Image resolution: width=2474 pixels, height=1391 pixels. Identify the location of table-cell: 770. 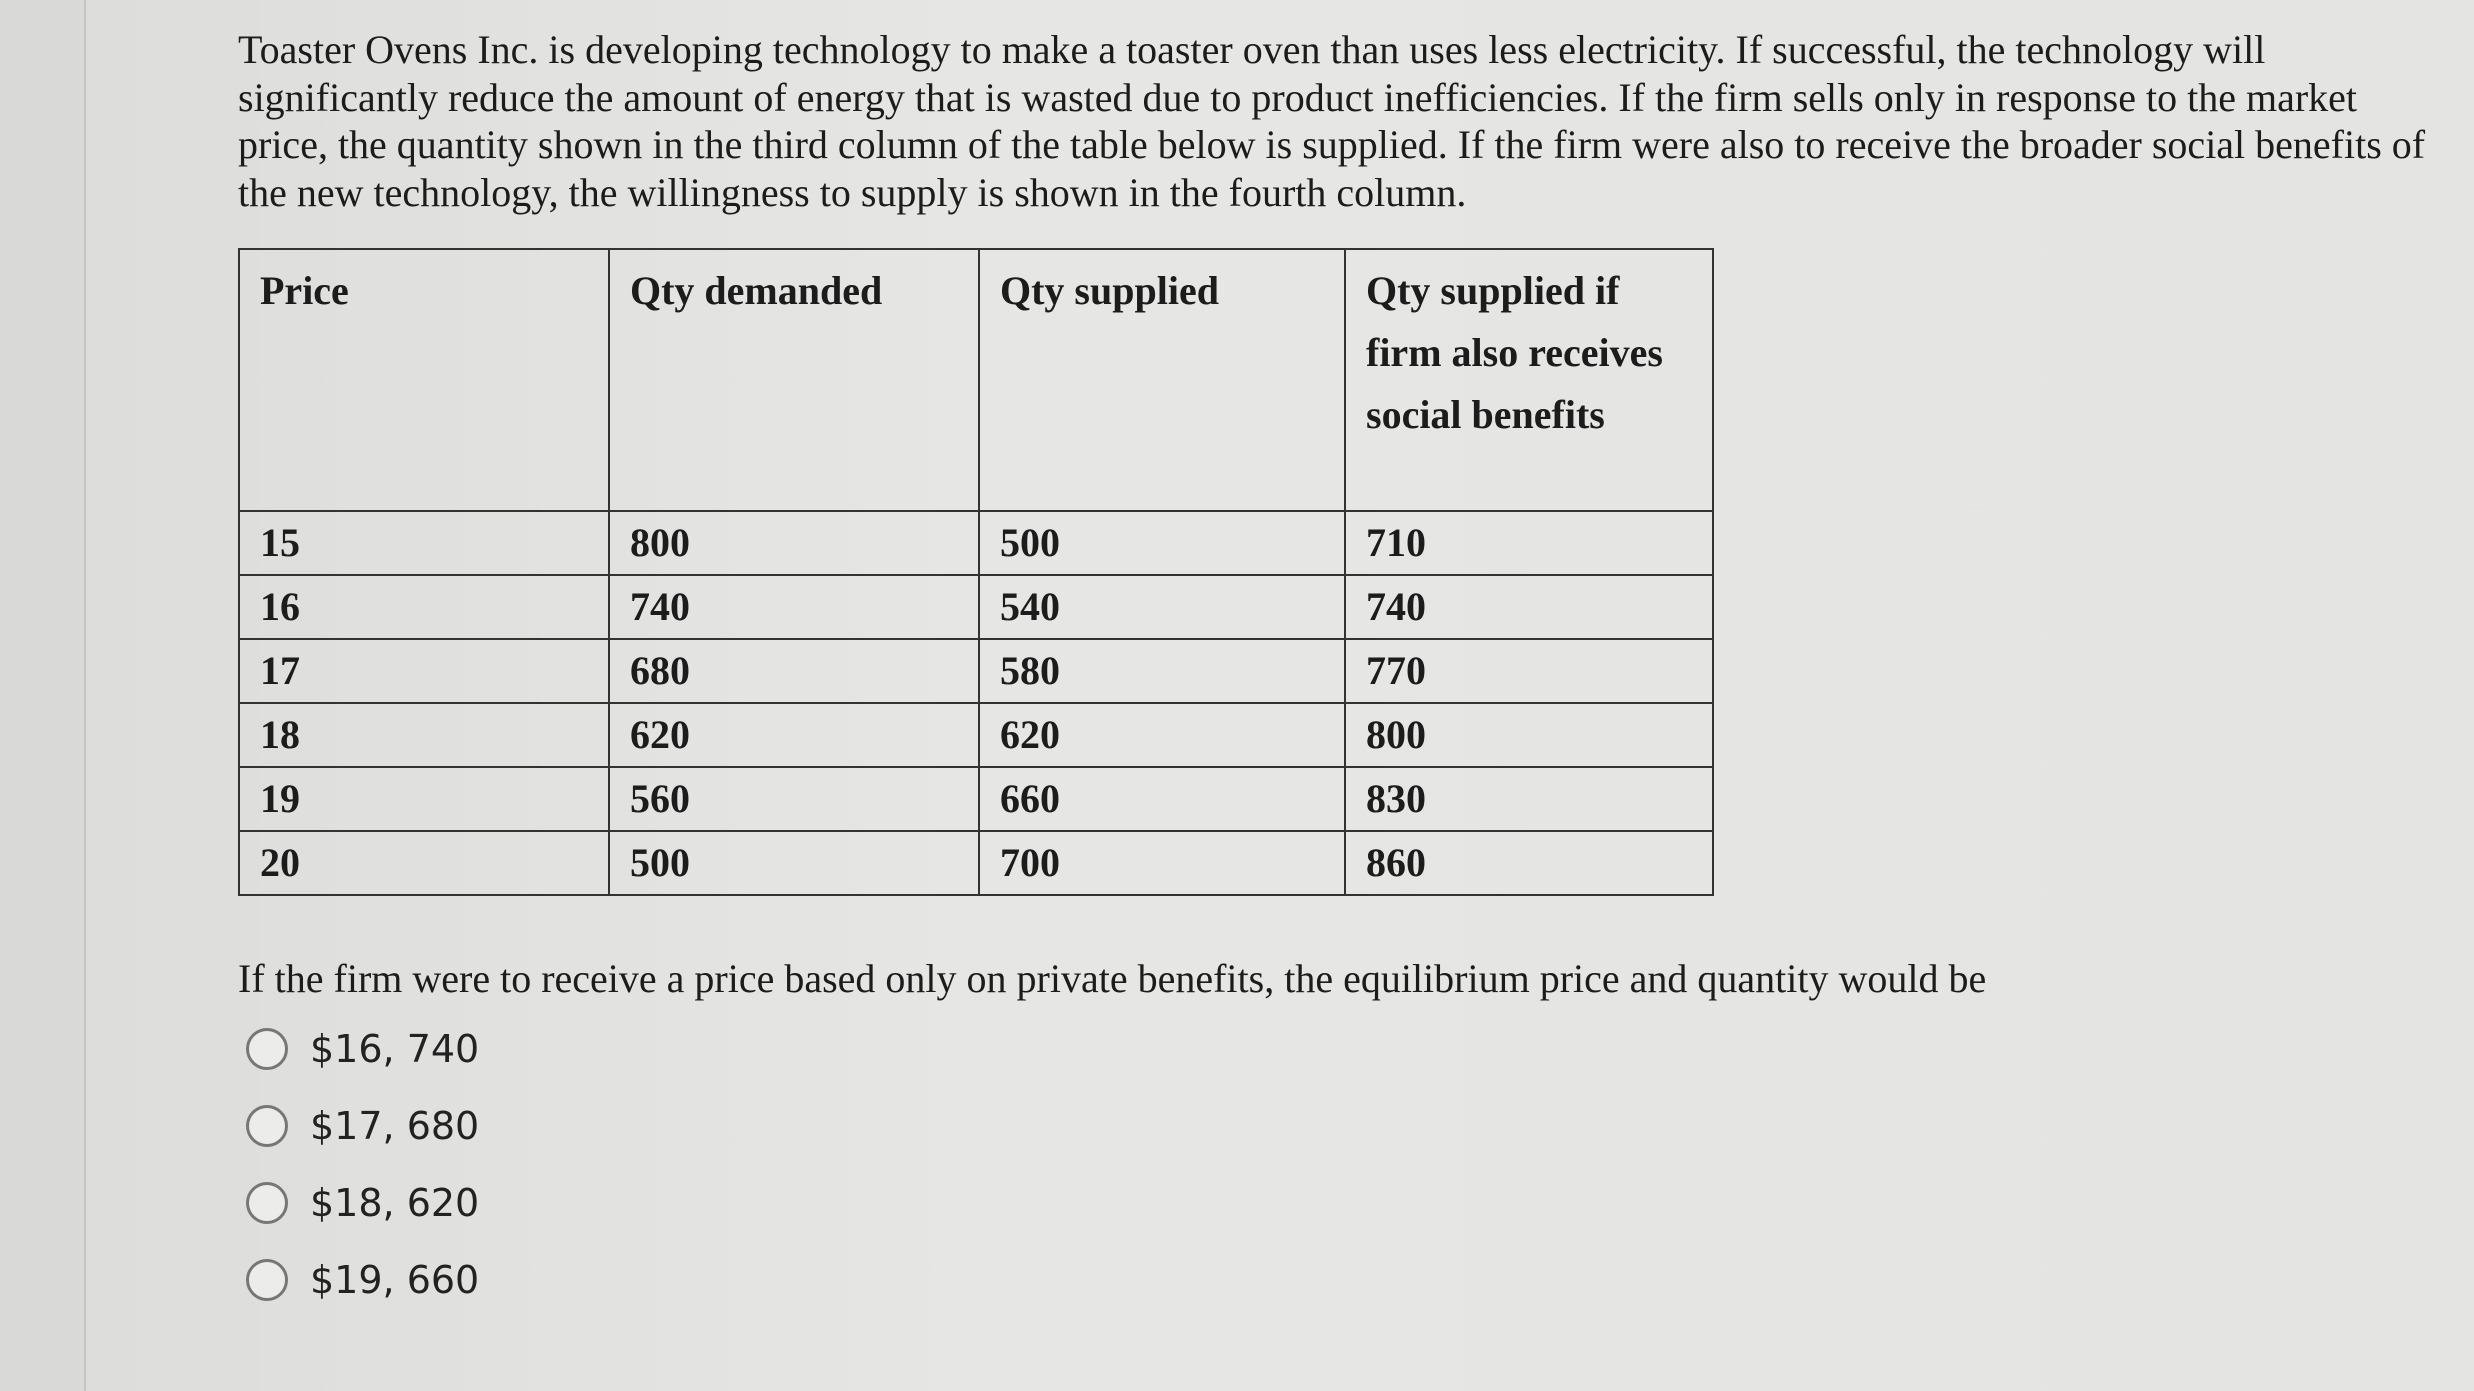
(1529, 671).